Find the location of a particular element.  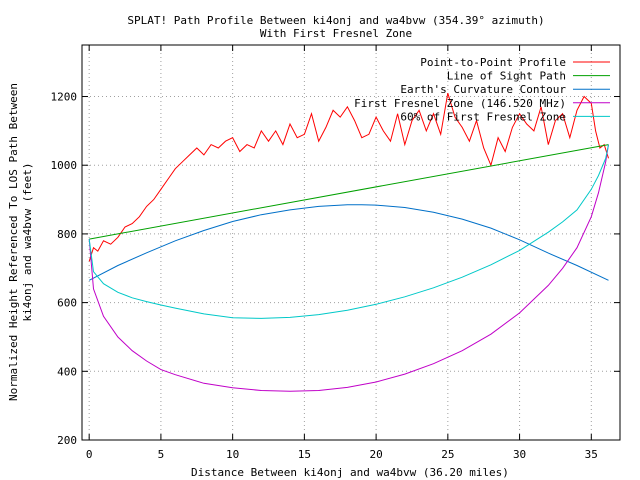

legend-label-earth-curvature: Earth's Curvature Contour is located at coordinates (483, 89).